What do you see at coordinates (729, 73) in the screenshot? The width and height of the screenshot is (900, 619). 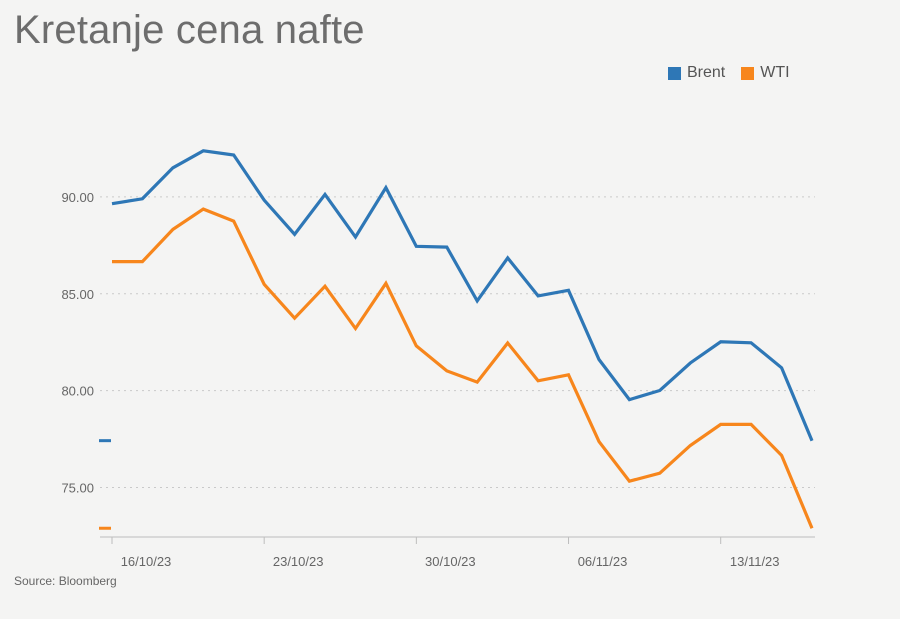 I see `legend: Brent WTI` at bounding box center [729, 73].